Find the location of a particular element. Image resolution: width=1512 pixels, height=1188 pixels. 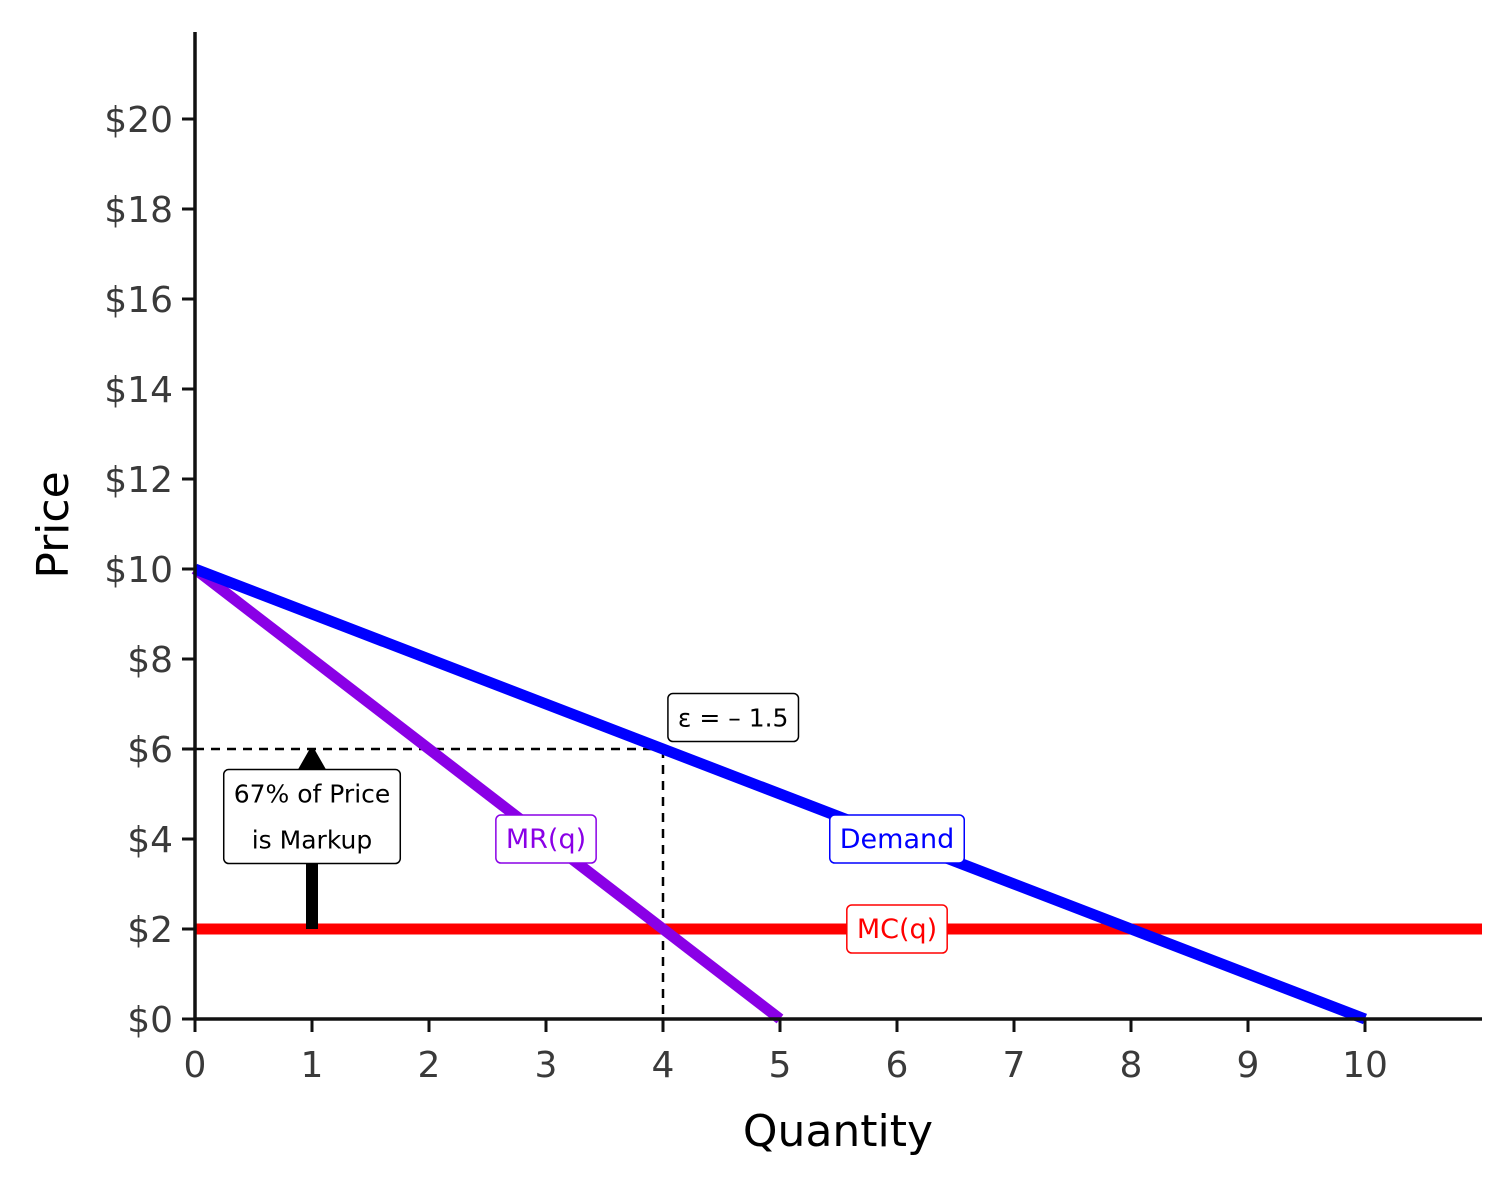

y-tick-label: $10 is located at coordinates (138, 570).